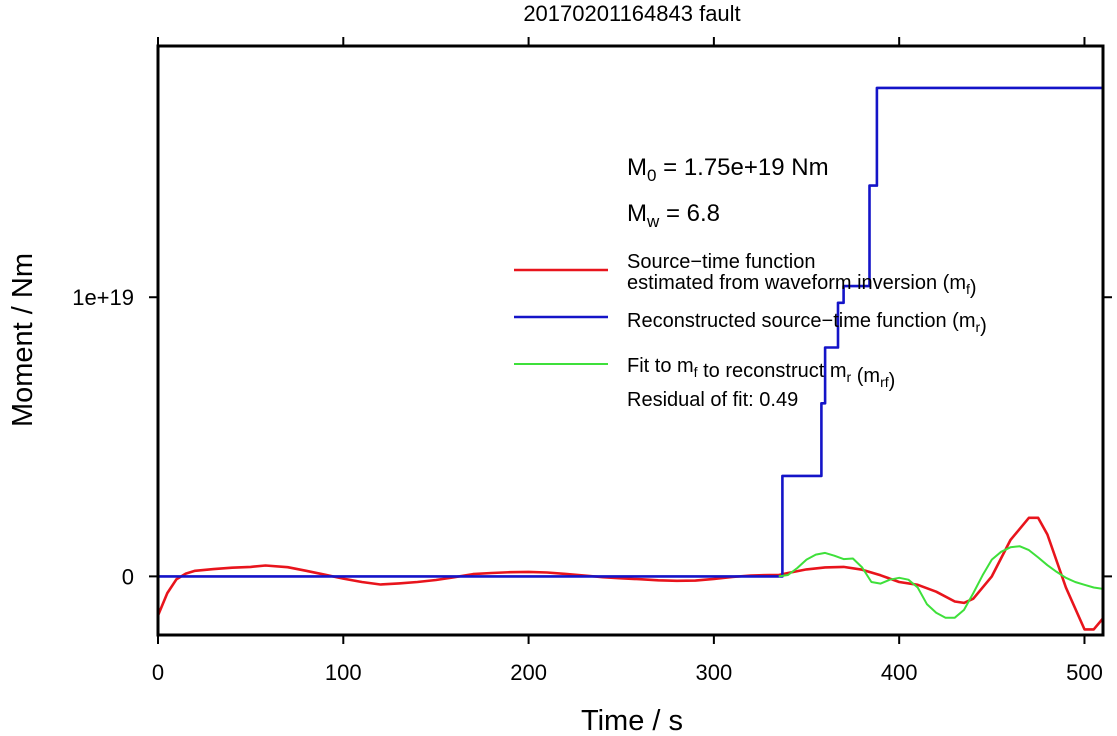 This screenshot has width=1117, height=736. Describe the element at coordinates (1084, 672) in the screenshot. I see `x-tick-label: 500` at that location.